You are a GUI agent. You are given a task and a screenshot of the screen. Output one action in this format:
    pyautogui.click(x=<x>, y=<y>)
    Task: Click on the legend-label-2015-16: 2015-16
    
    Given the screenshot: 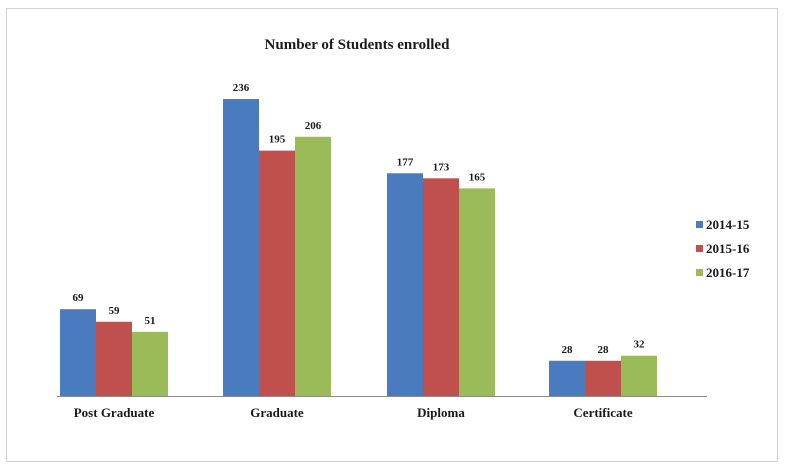 What is the action you would take?
    pyautogui.click(x=728, y=248)
    